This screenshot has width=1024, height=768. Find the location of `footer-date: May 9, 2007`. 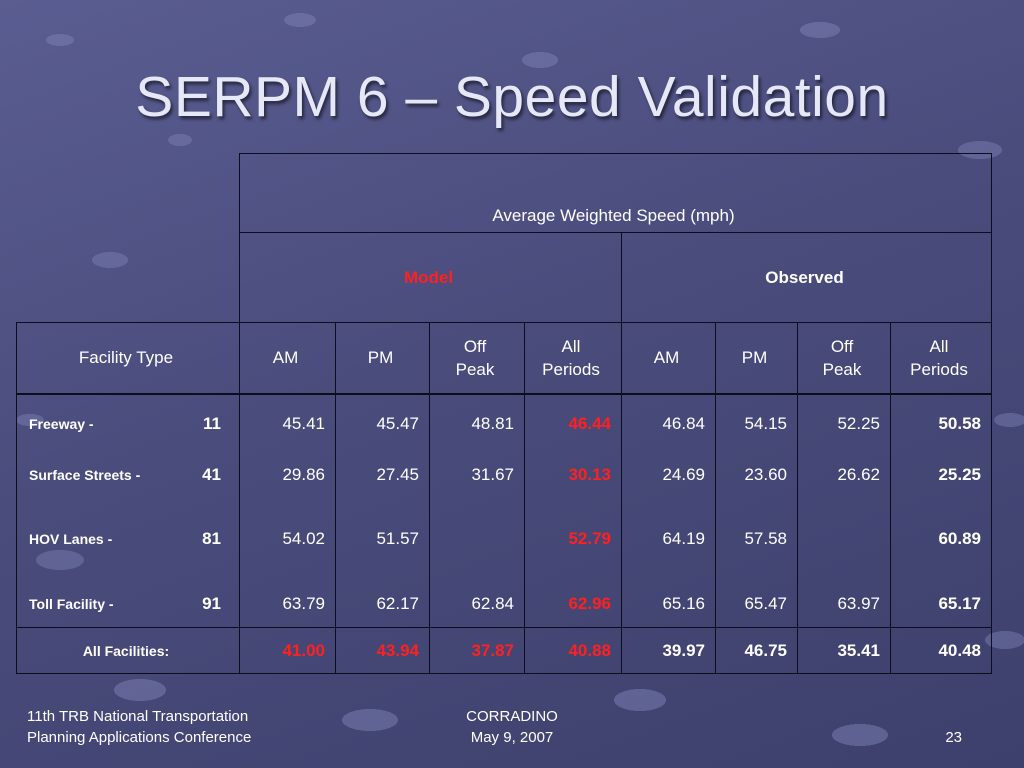

footer-date: May 9, 2007 is located at coordinates (512, 737).